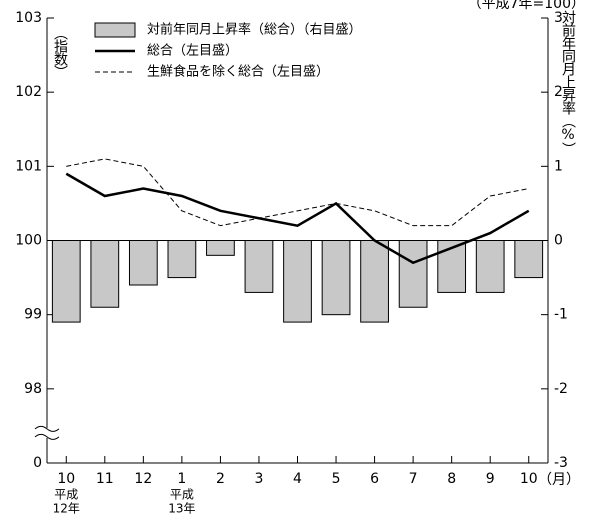  What do you see at coordinates (66, 509) in the screenshot?
I see `era-label: 12年` at bounding box center [66, 509].